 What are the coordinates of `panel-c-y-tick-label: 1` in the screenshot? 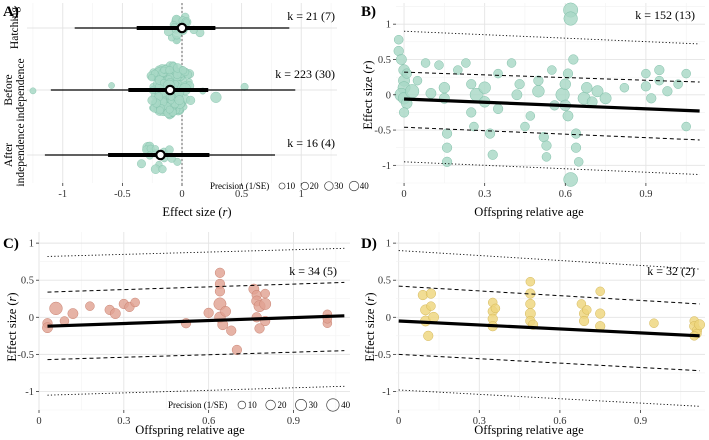 It's located at (31, 244).